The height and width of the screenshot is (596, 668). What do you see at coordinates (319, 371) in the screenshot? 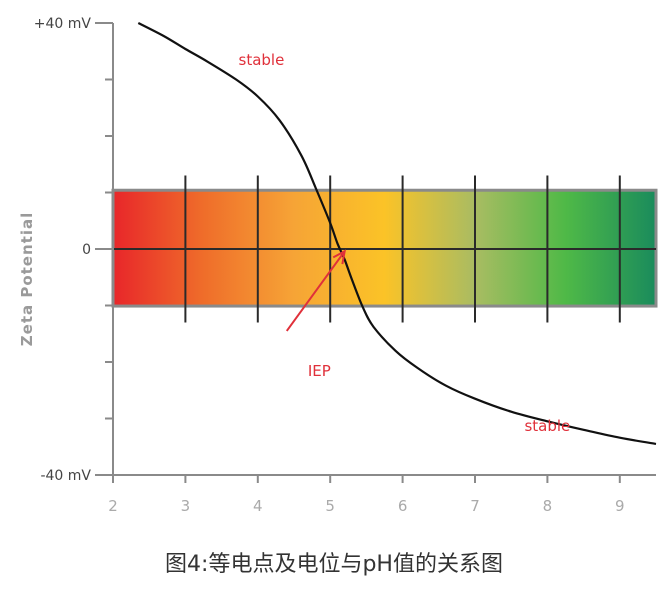
I see `iep-label: IEP` at bounding box center [319, 371].